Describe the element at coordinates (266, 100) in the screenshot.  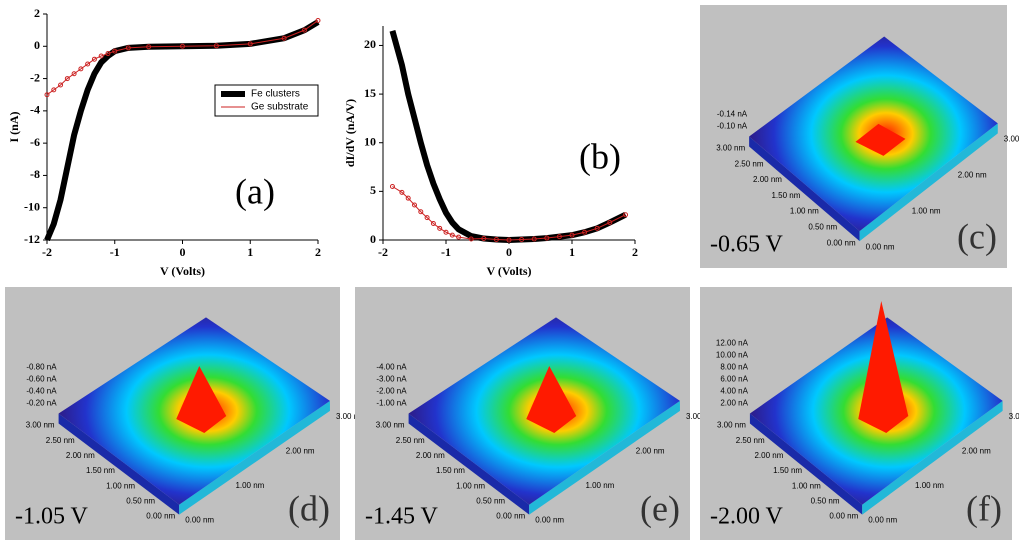
I see `legend-box` at that location.